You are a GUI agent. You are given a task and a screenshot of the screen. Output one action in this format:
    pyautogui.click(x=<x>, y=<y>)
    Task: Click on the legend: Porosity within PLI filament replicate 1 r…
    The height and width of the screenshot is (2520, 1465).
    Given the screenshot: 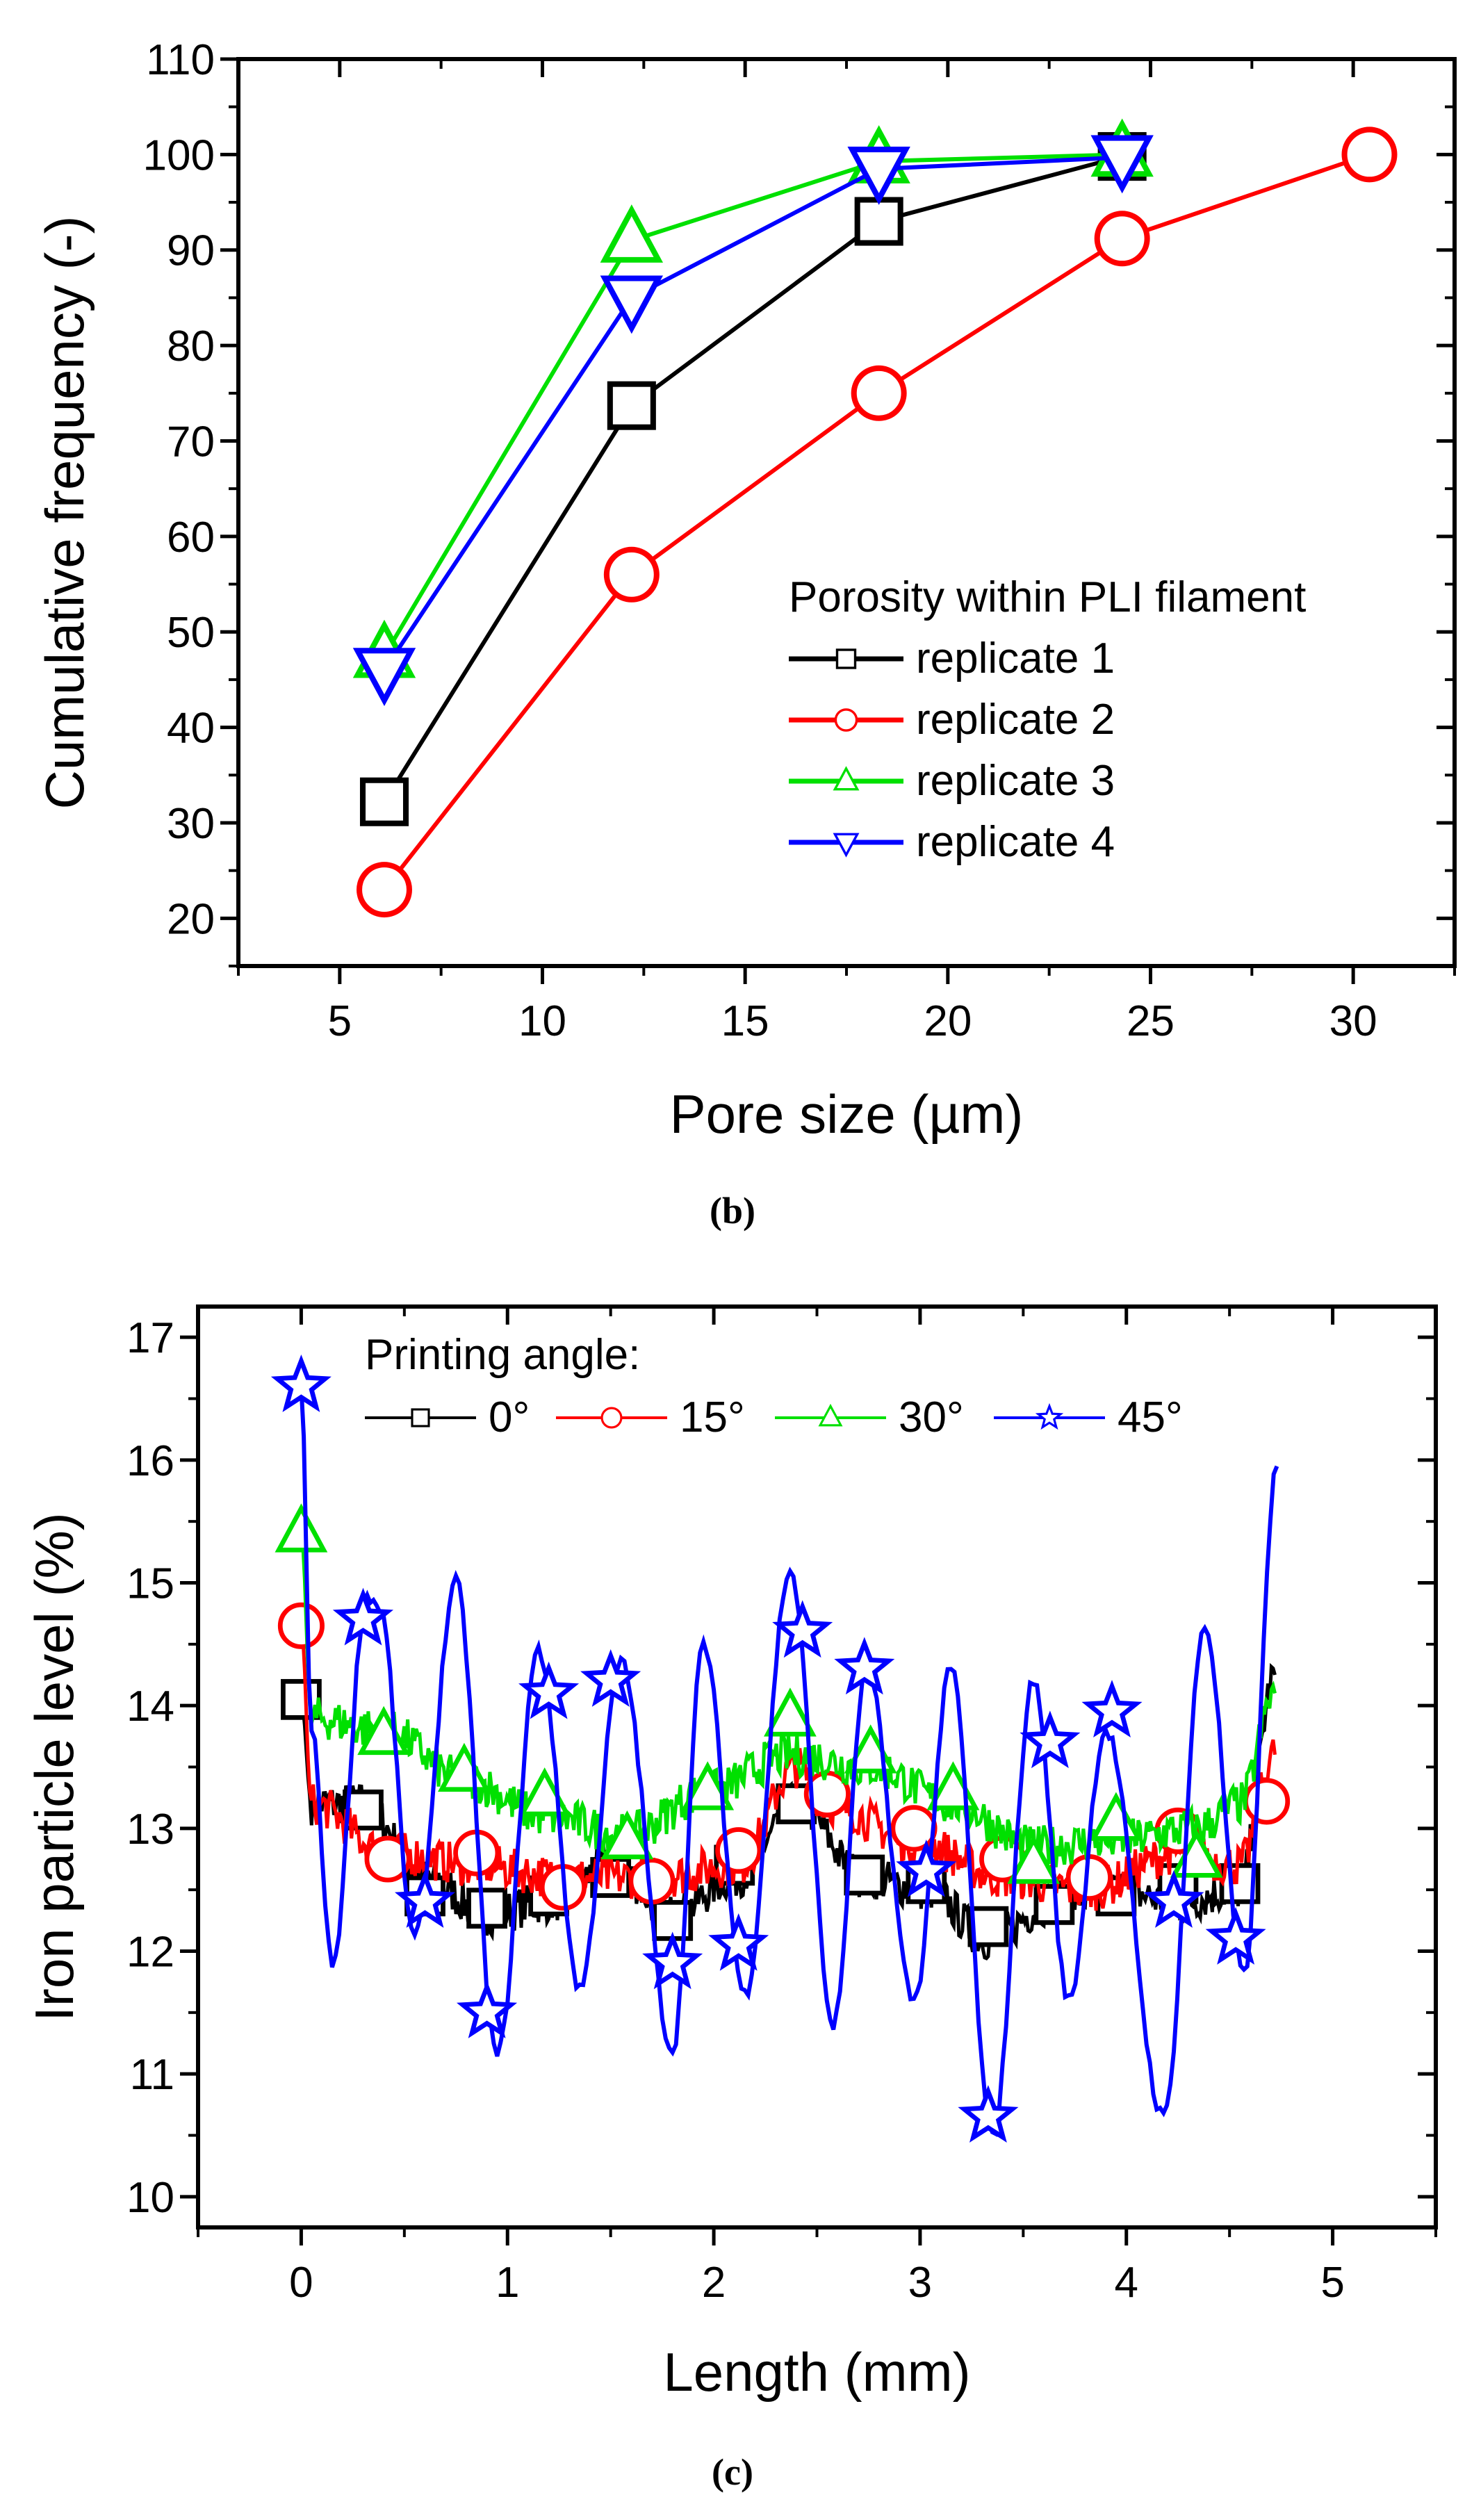 What is the action you would take?
    pyautogui.click(x=1047, y=720)
    